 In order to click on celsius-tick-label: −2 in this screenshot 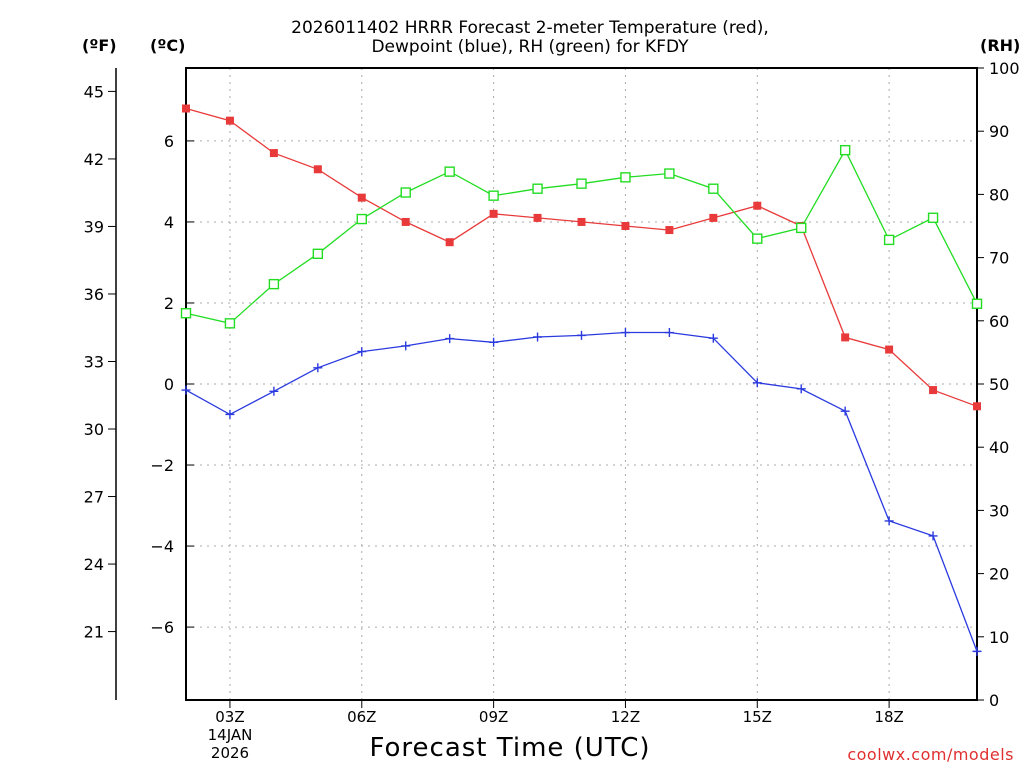, I will do `click(162, 465)`.